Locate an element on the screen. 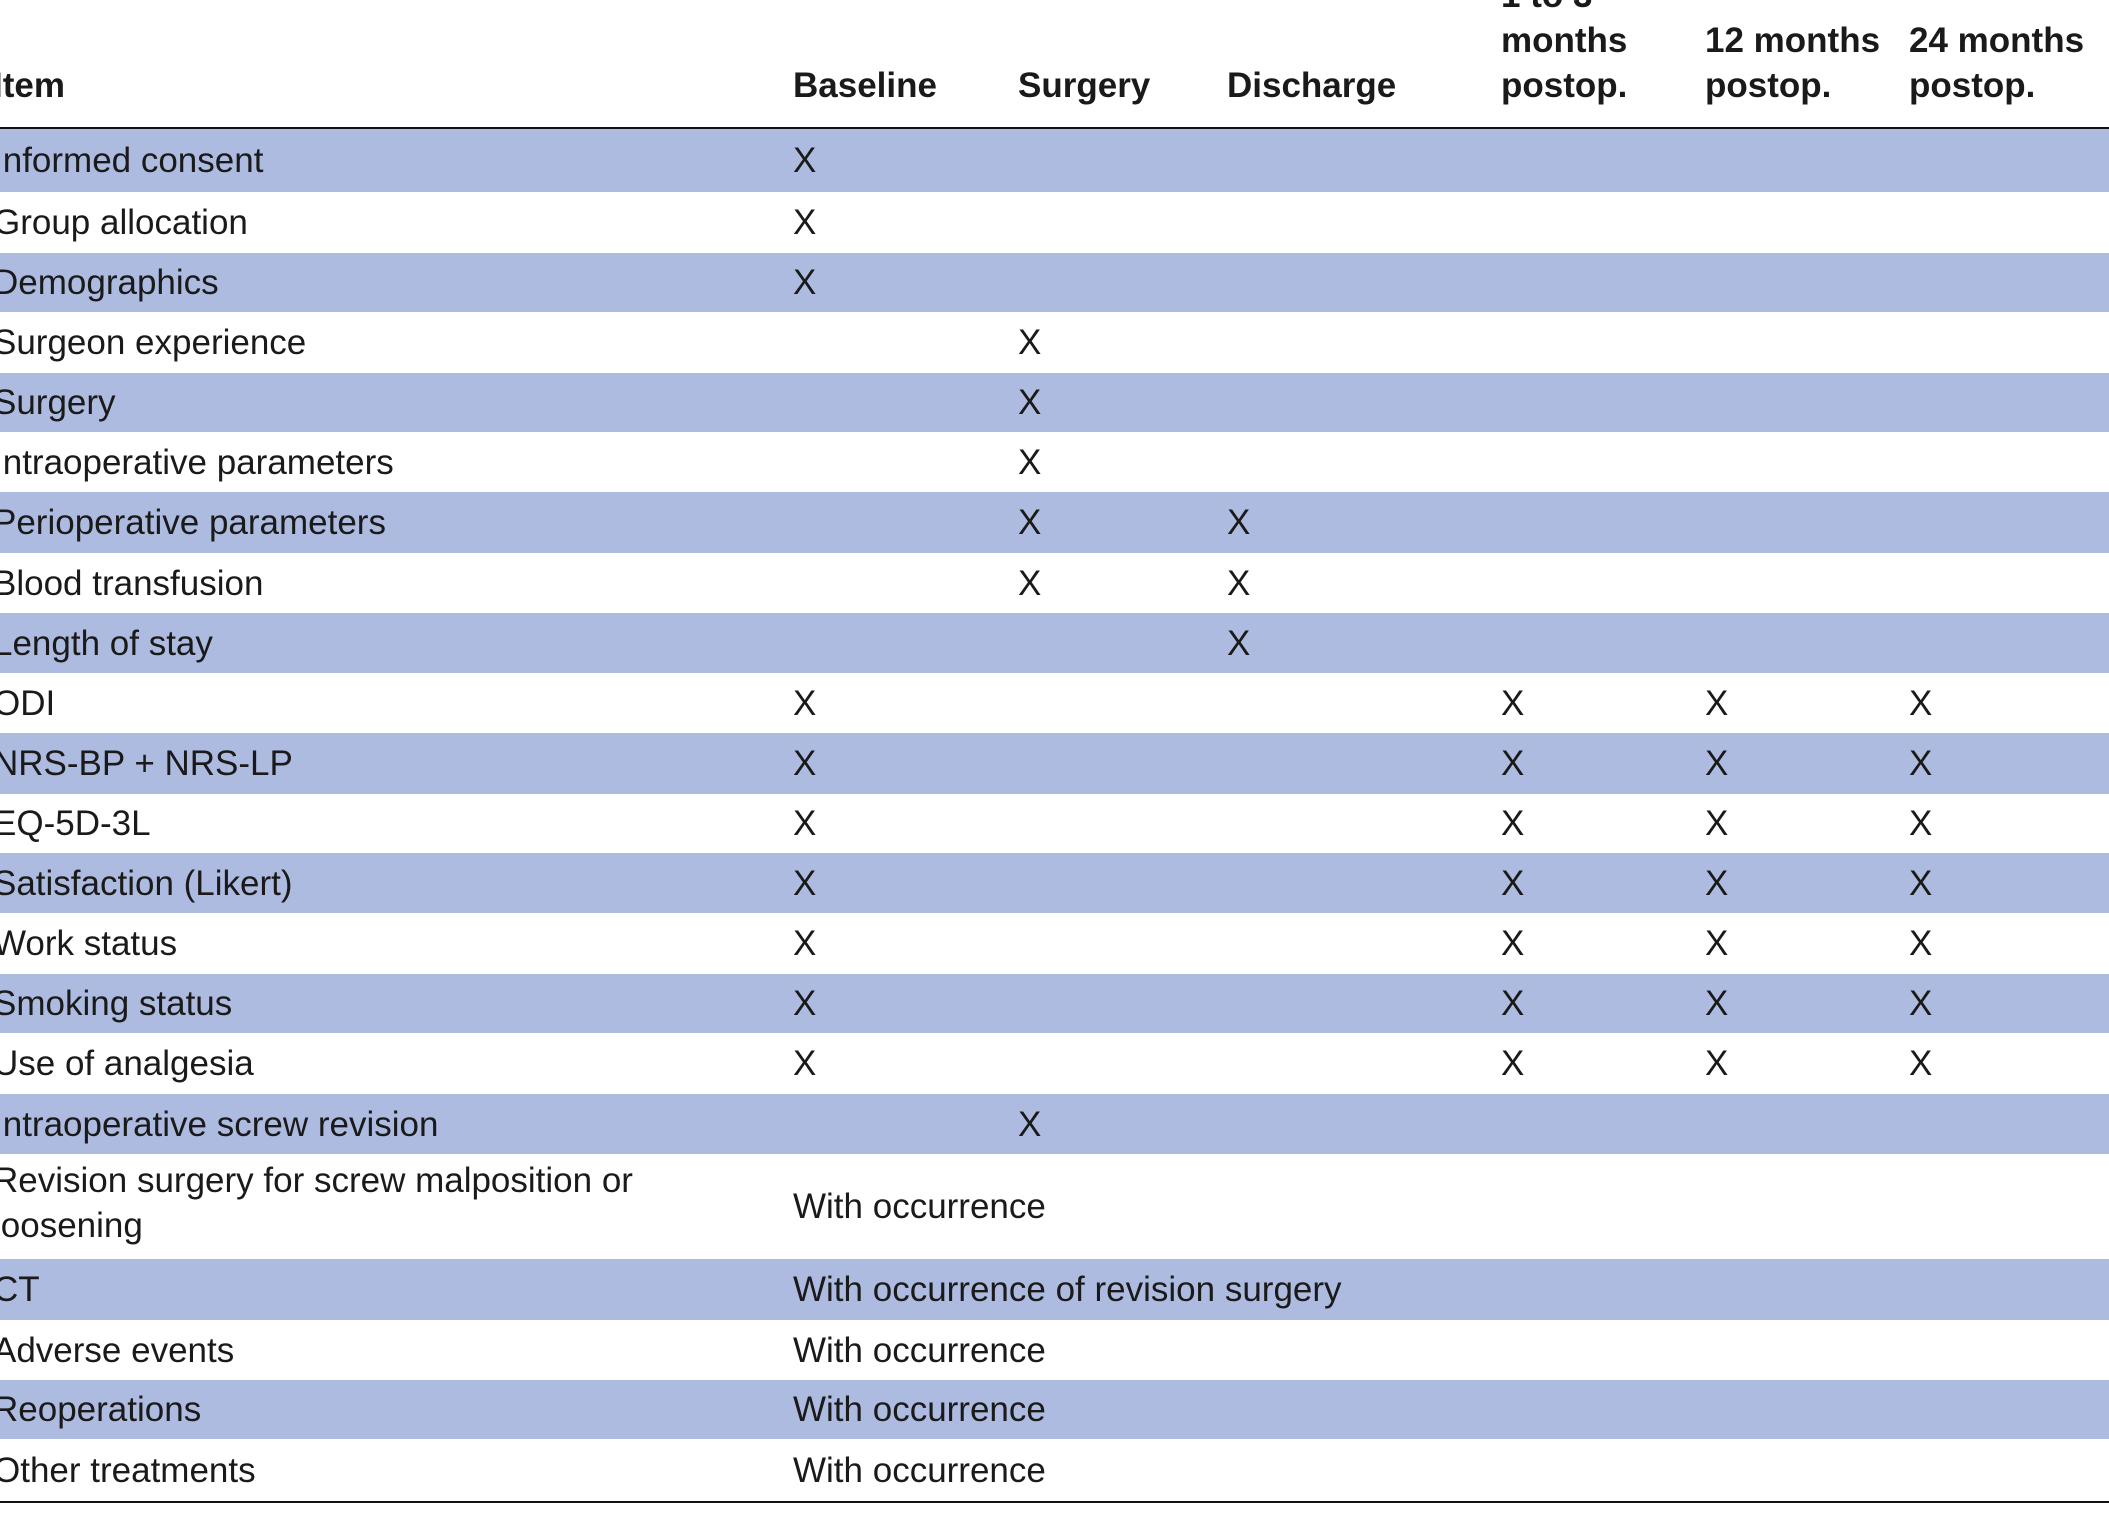 The height and width of the screenshot is (1513, 2109). column-header: Surgery is located at coordinates (1084, 85).